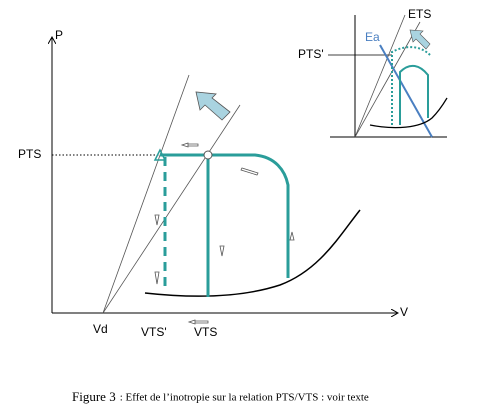 The image size is (492, 415). Describe the element at coordinates (225, 225) in the screenshot. I see `pv-loop` at that location.